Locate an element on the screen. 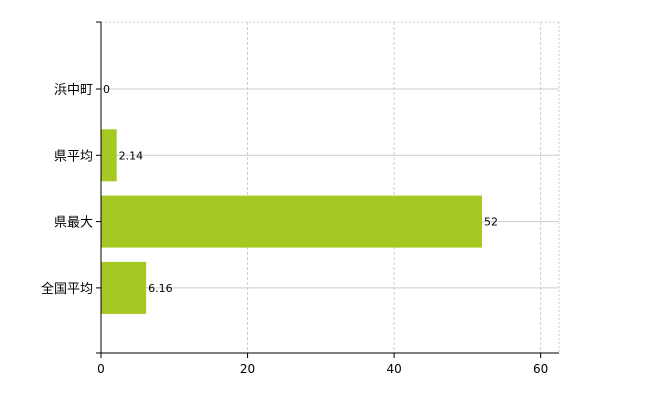 This screenshot has height=400, width=650. x-tick-label: 20 is located at coordinates (247, 369).